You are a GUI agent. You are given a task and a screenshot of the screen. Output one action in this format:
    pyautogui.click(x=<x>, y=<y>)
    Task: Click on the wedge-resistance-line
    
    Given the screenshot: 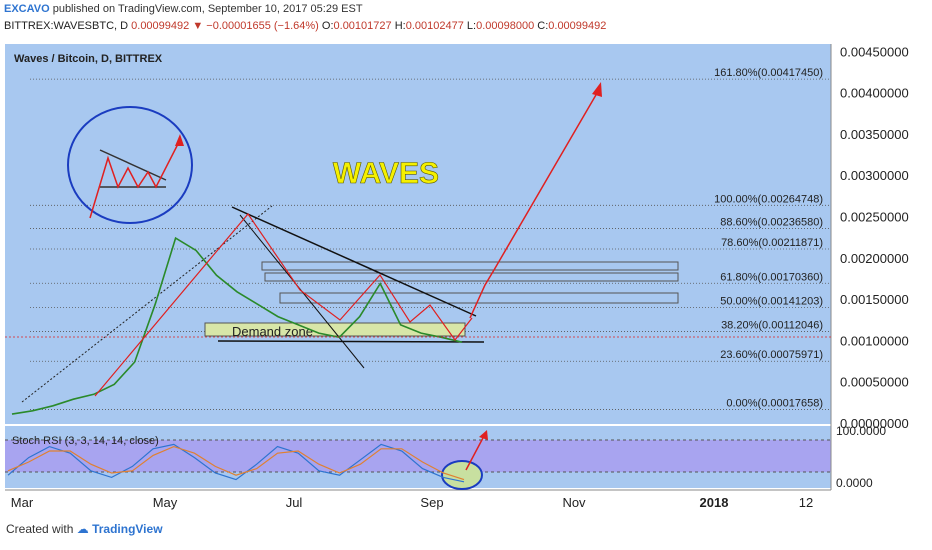 What is the action you would take?
    pyautogui.click(x=354, y=261)
    